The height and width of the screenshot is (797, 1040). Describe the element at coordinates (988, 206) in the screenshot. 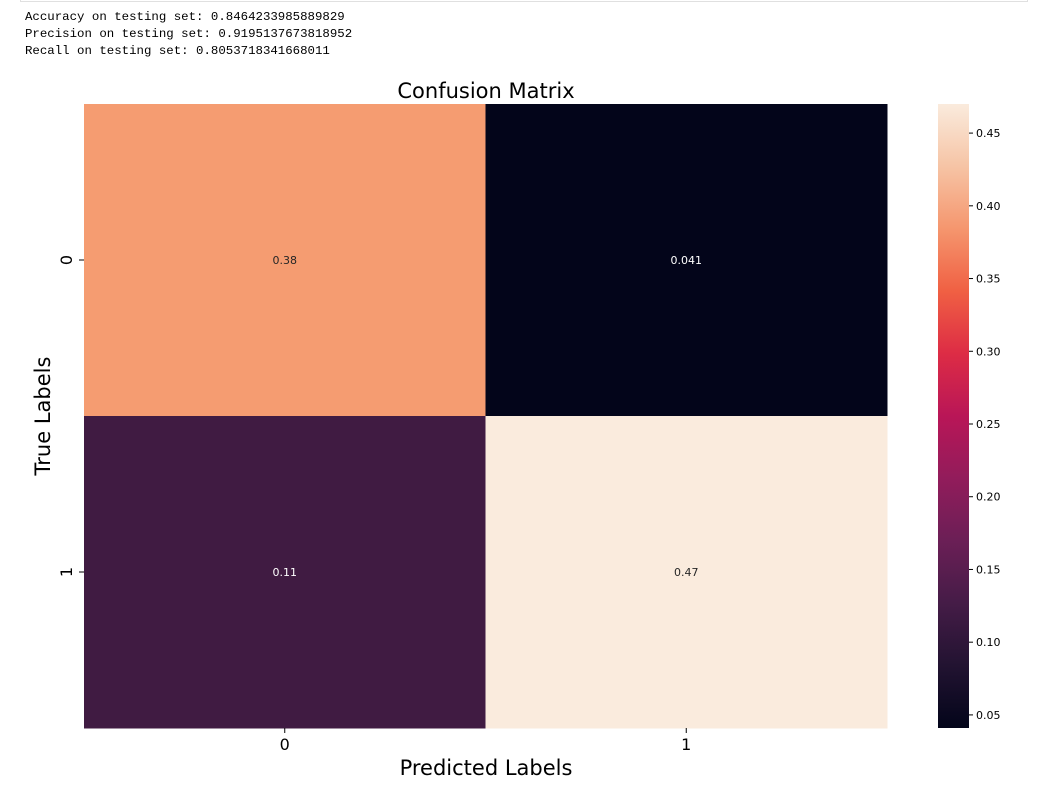

I see `colorbar-tick-label: 0.40` at that location.